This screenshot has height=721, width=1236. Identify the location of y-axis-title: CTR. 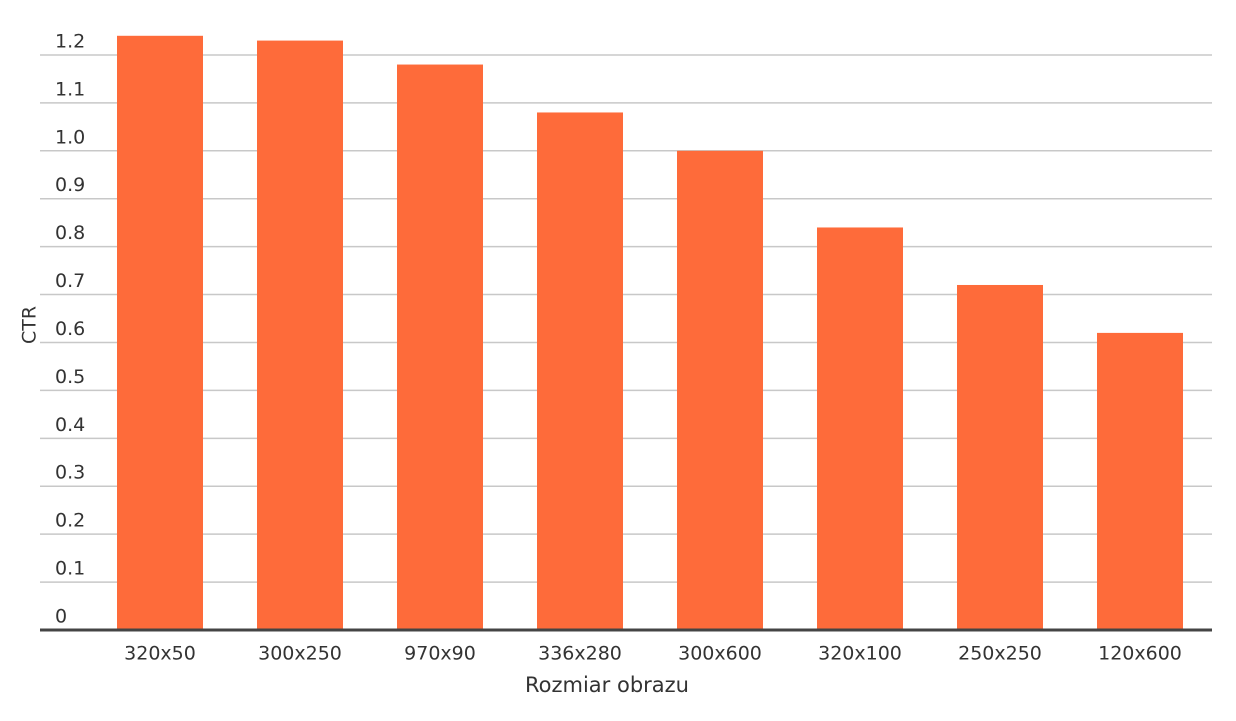
(30, 325).